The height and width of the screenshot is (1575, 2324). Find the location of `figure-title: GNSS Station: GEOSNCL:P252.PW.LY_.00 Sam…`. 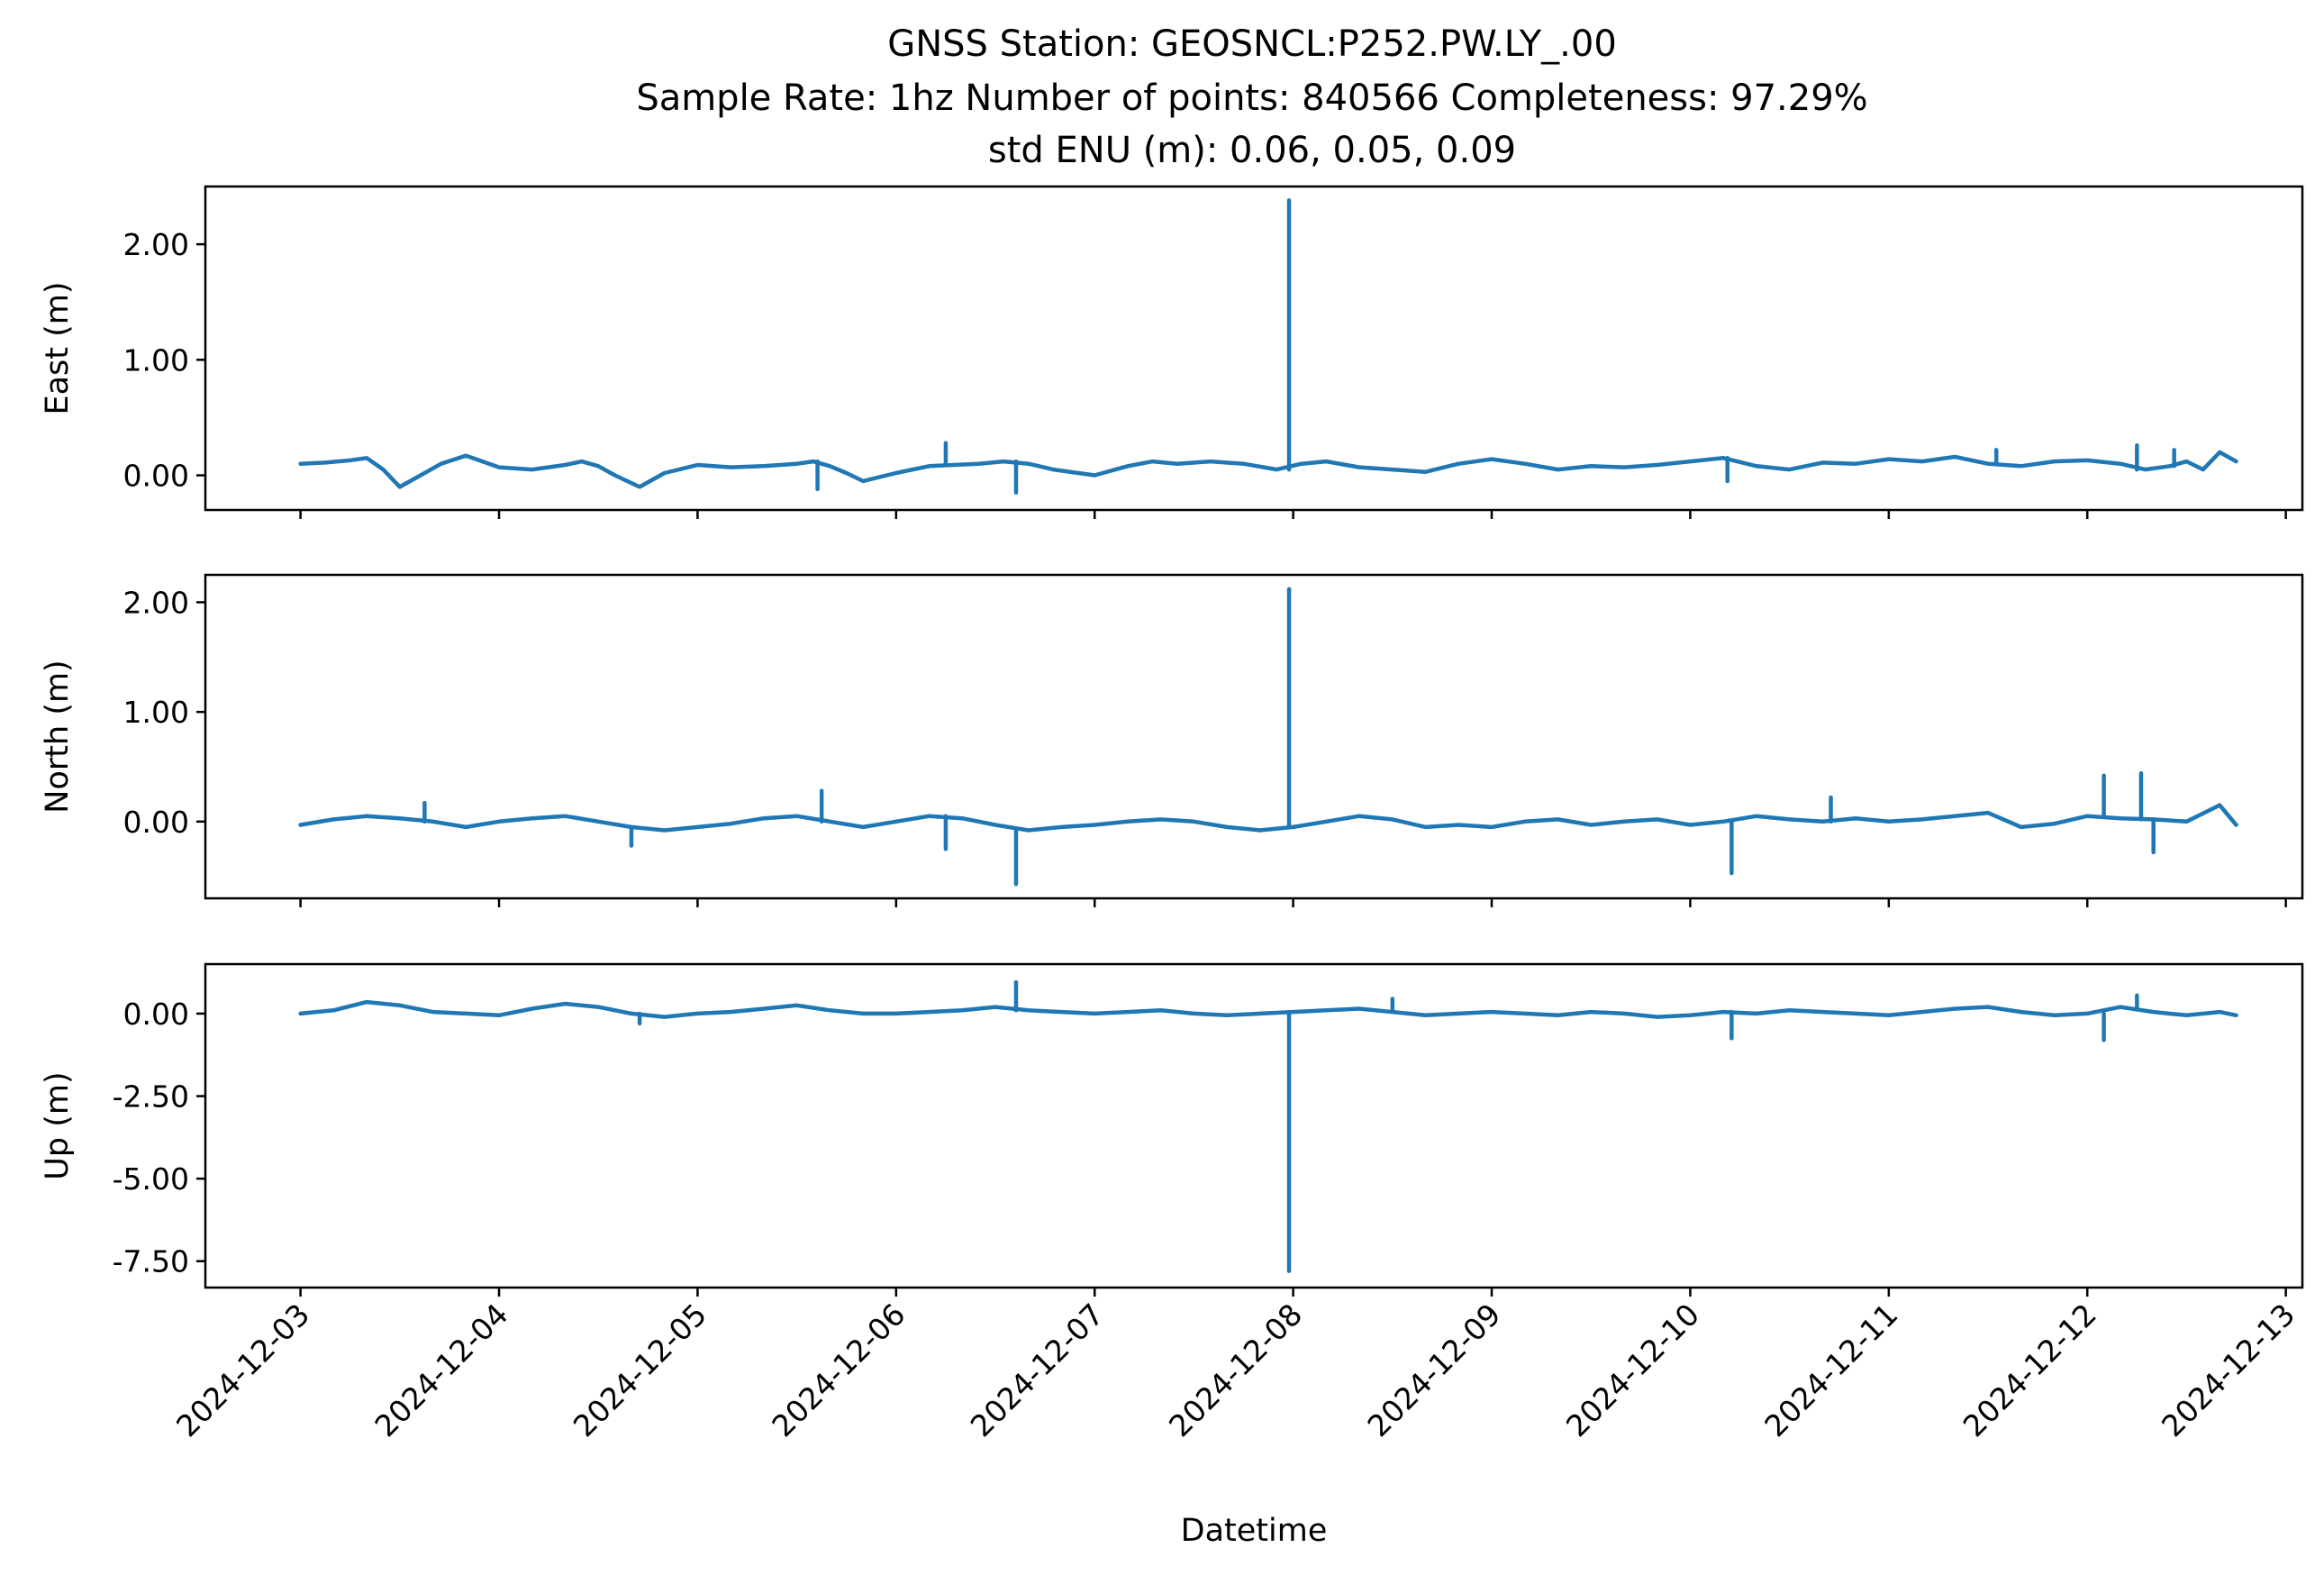

figure-title: GNSS Station: GEOSNCL:P252.PW.LY_.00 Sam… is located at coordinates (1252, 97).